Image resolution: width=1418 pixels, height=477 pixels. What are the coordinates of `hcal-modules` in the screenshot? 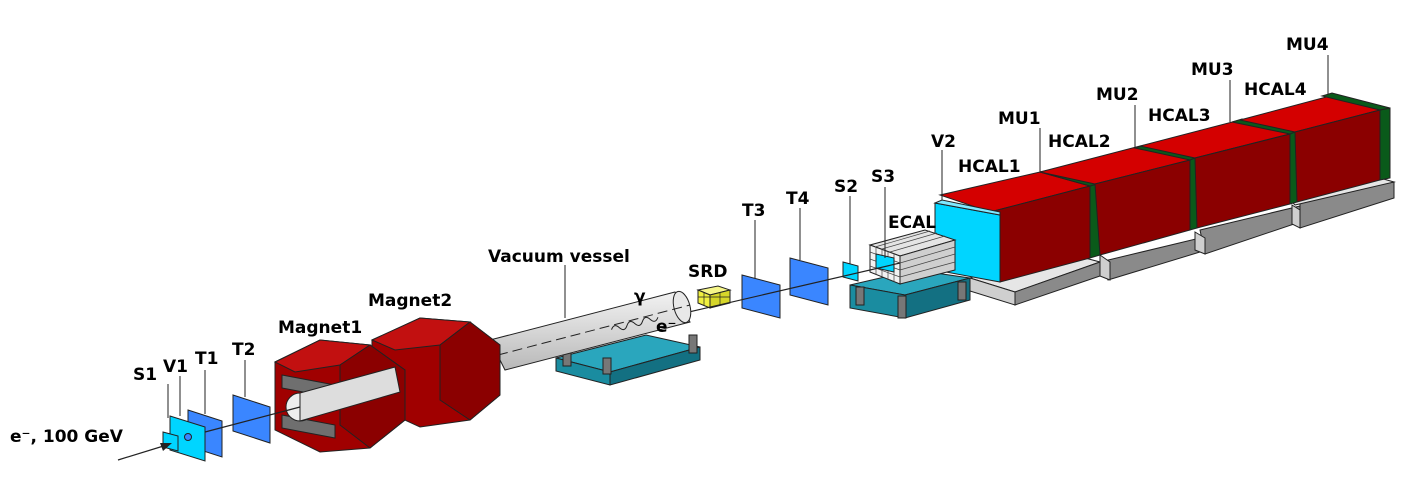 It's located at (1164, 187).